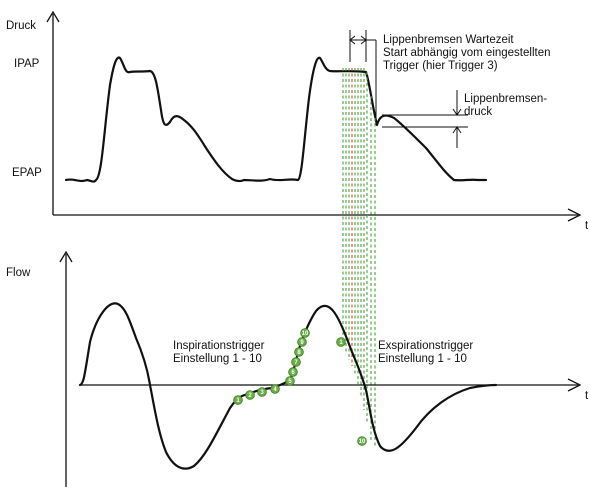 This screenshot has width=590, height=489. What do you see at coordinates (219, 346) in the screenshot?
I see `insp-trigger-text-1: Inspirationstrigger` at bounding box center [219, 346].